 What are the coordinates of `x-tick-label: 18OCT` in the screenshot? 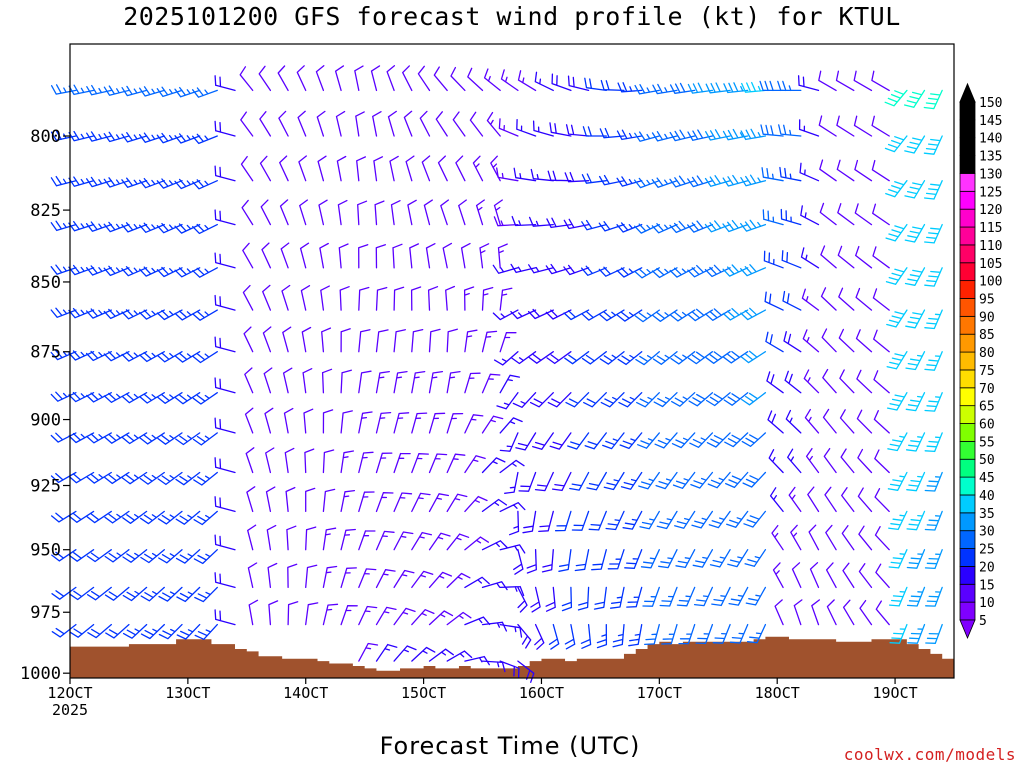 It's located at (777, 693).